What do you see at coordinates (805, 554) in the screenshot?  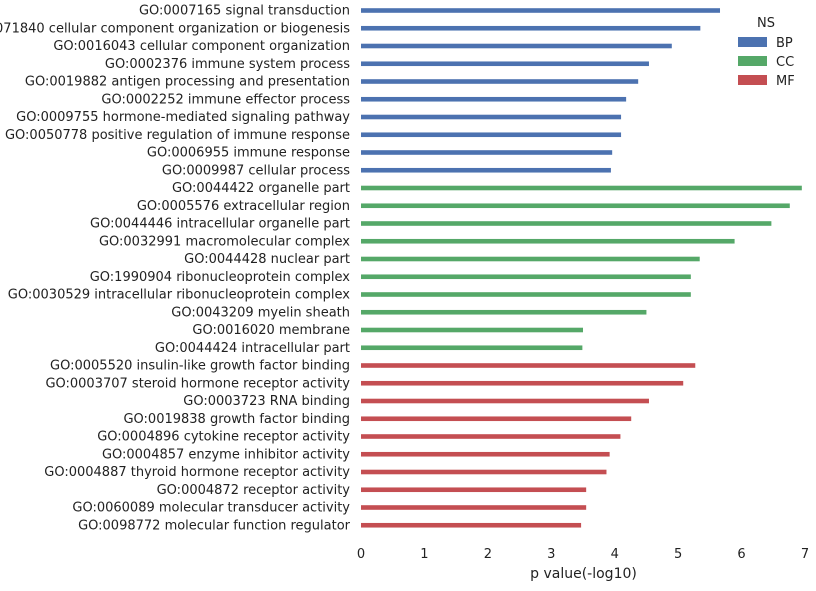 I see `x-tick-label: 7` at bounding box center [805, 554].